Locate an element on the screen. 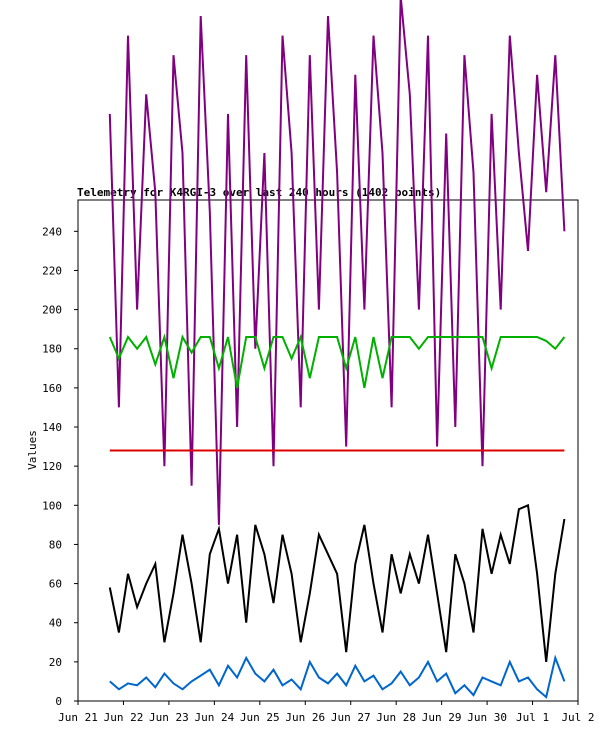 The height and width of the screenshot is (741, 615). x-tick-label: Jun 21 is located at coordinates (78, 717).